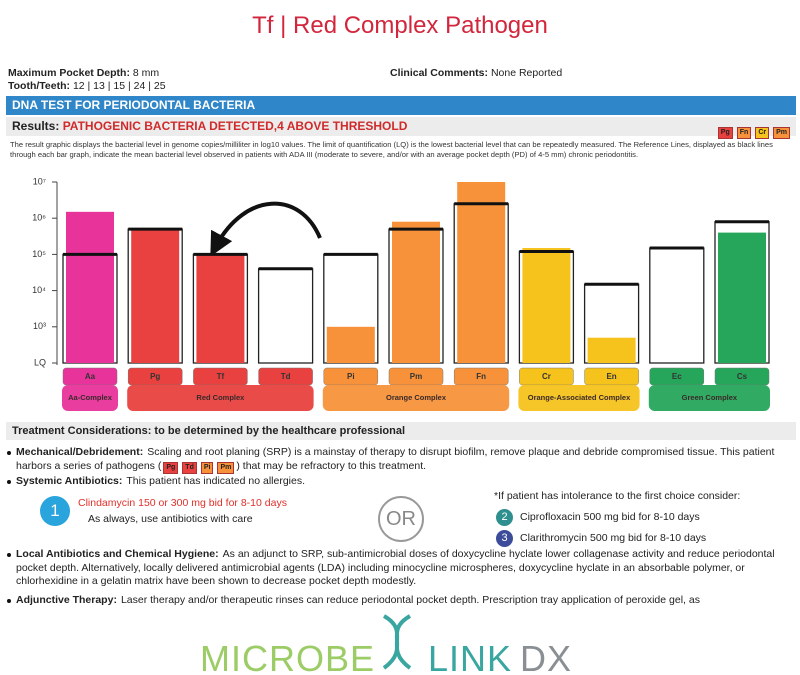 The image size is (800, 675). Describe the element at coordinates (80, 452) in the screenshot. I see `head: Mechanical/Debridement:` at that location.